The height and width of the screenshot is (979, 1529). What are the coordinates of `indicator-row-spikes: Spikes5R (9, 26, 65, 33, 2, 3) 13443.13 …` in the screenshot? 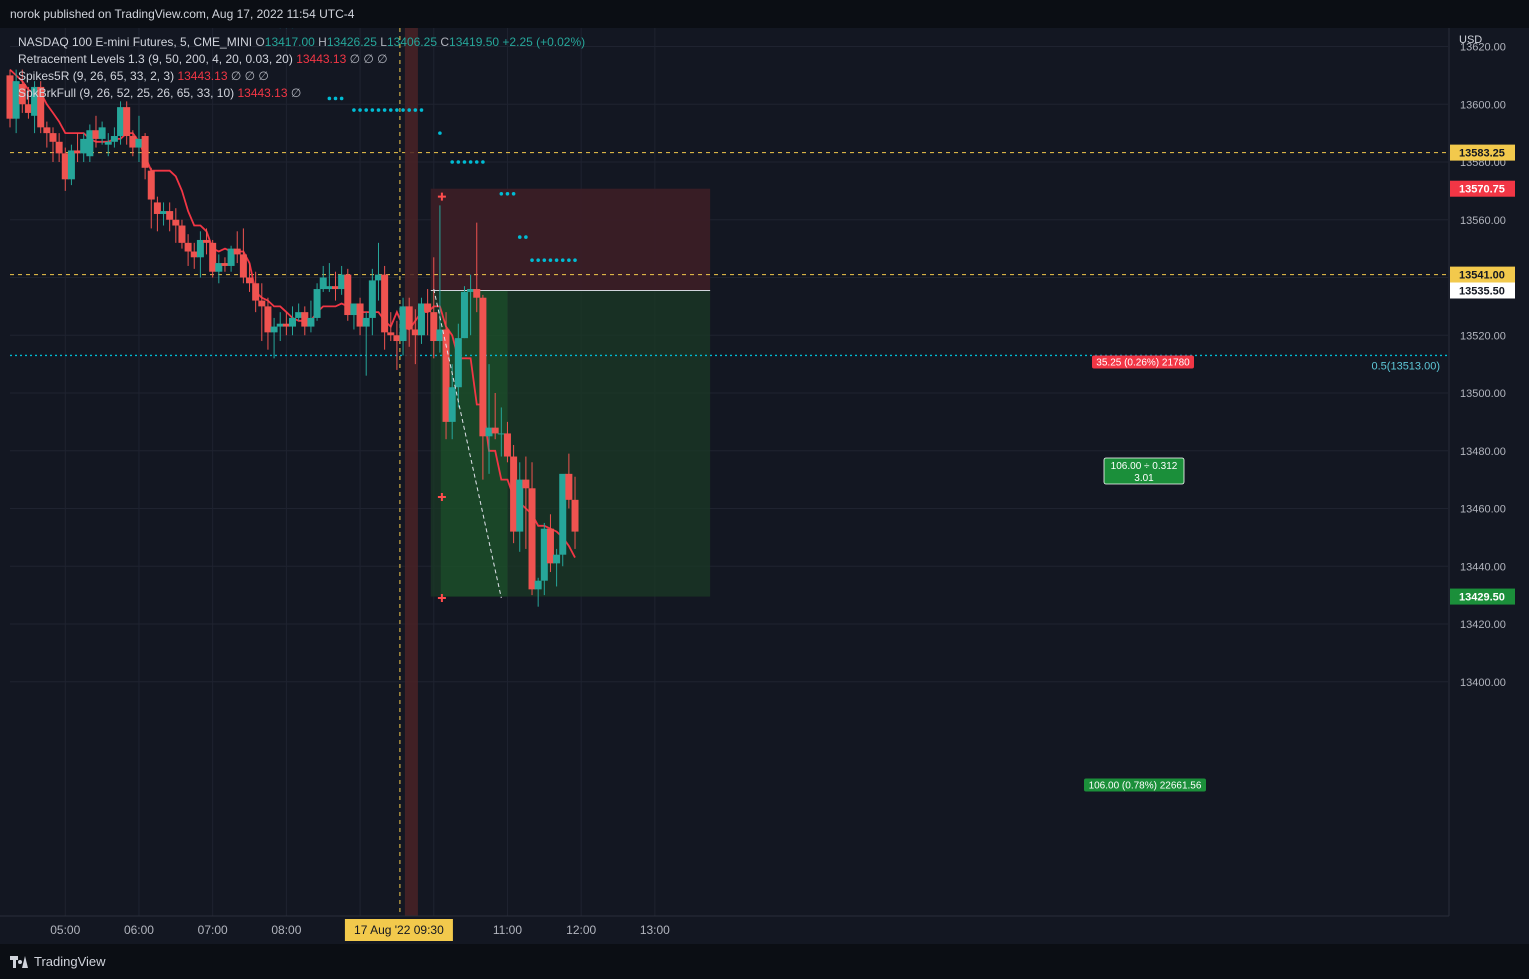 It's located at (301, 76).